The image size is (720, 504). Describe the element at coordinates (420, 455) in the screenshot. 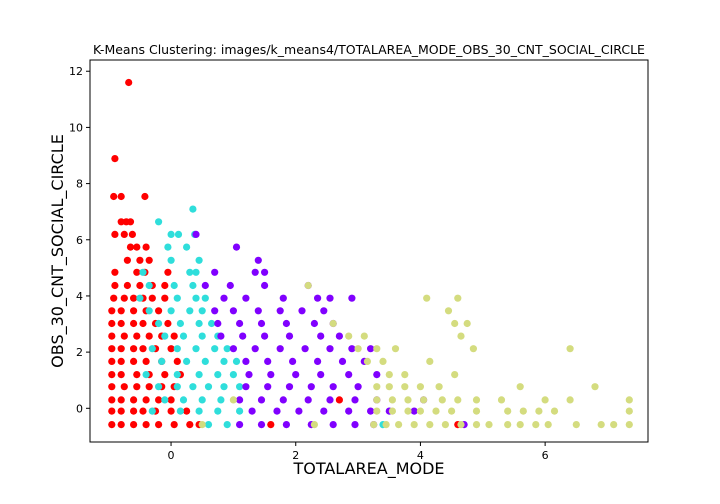

I see `x-tick-label: 4` at that location.